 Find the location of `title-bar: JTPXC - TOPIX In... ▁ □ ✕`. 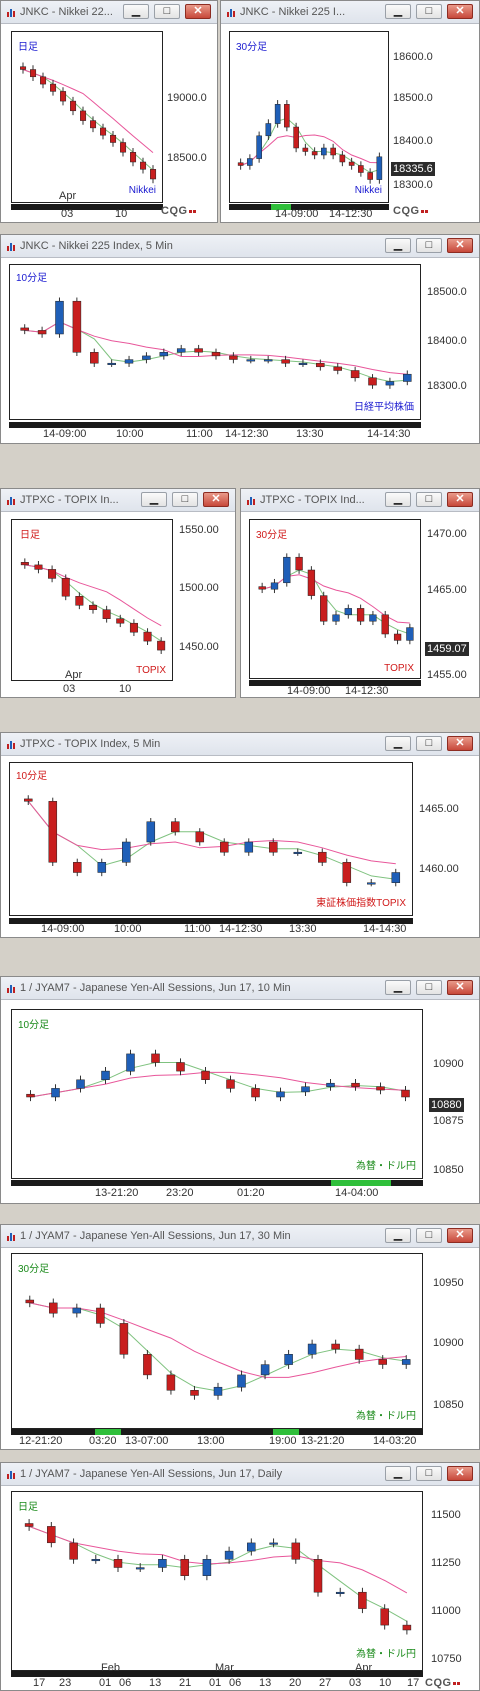

title-bar: JTPXC - TOPIX In... ▁ □ ✕ is located at coordinates (118, 500).